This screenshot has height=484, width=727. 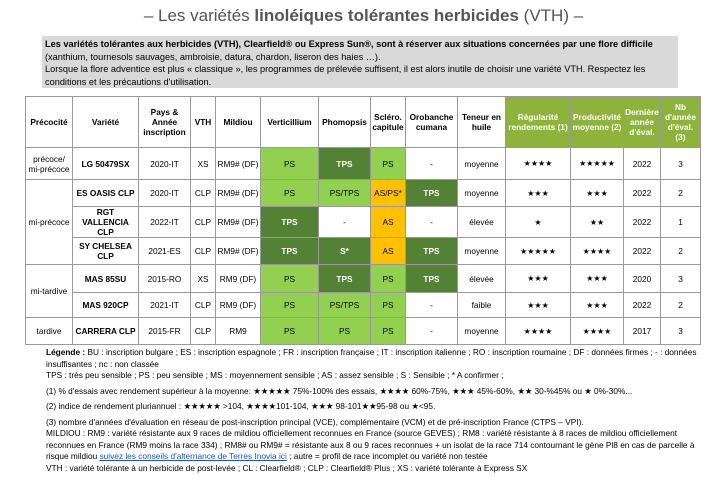 I want to click on table-cell: LG 50479SX, so click(x=105, y=163).